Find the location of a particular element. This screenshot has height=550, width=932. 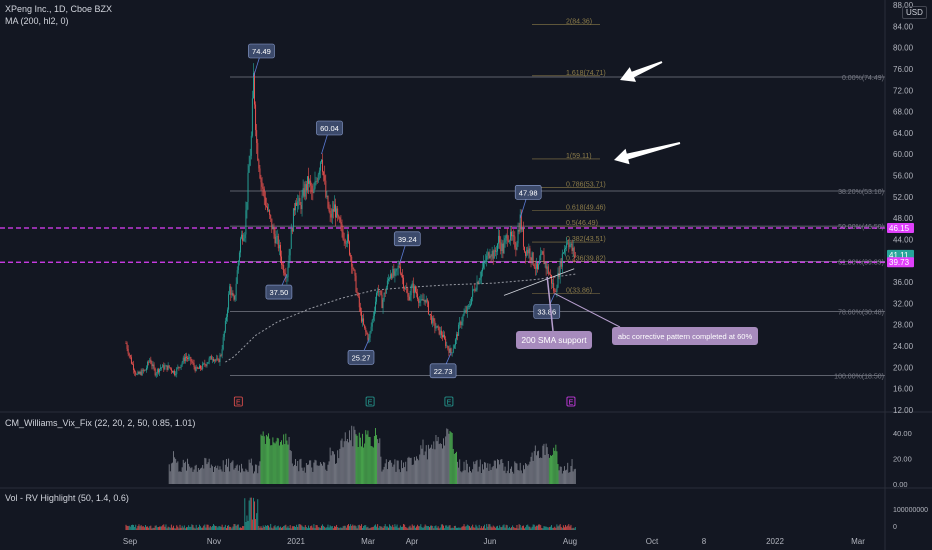

white-arrow is located at coordinates (647, 153).